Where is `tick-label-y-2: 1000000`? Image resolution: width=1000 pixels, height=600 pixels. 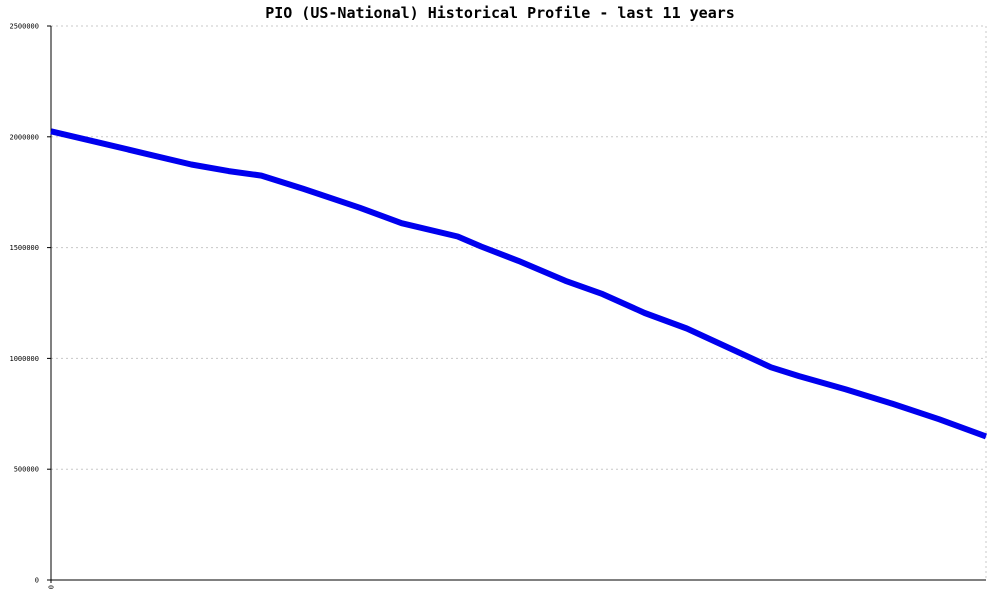
tick-label-y-2: 1000000 is located at coordinates (24, 359).